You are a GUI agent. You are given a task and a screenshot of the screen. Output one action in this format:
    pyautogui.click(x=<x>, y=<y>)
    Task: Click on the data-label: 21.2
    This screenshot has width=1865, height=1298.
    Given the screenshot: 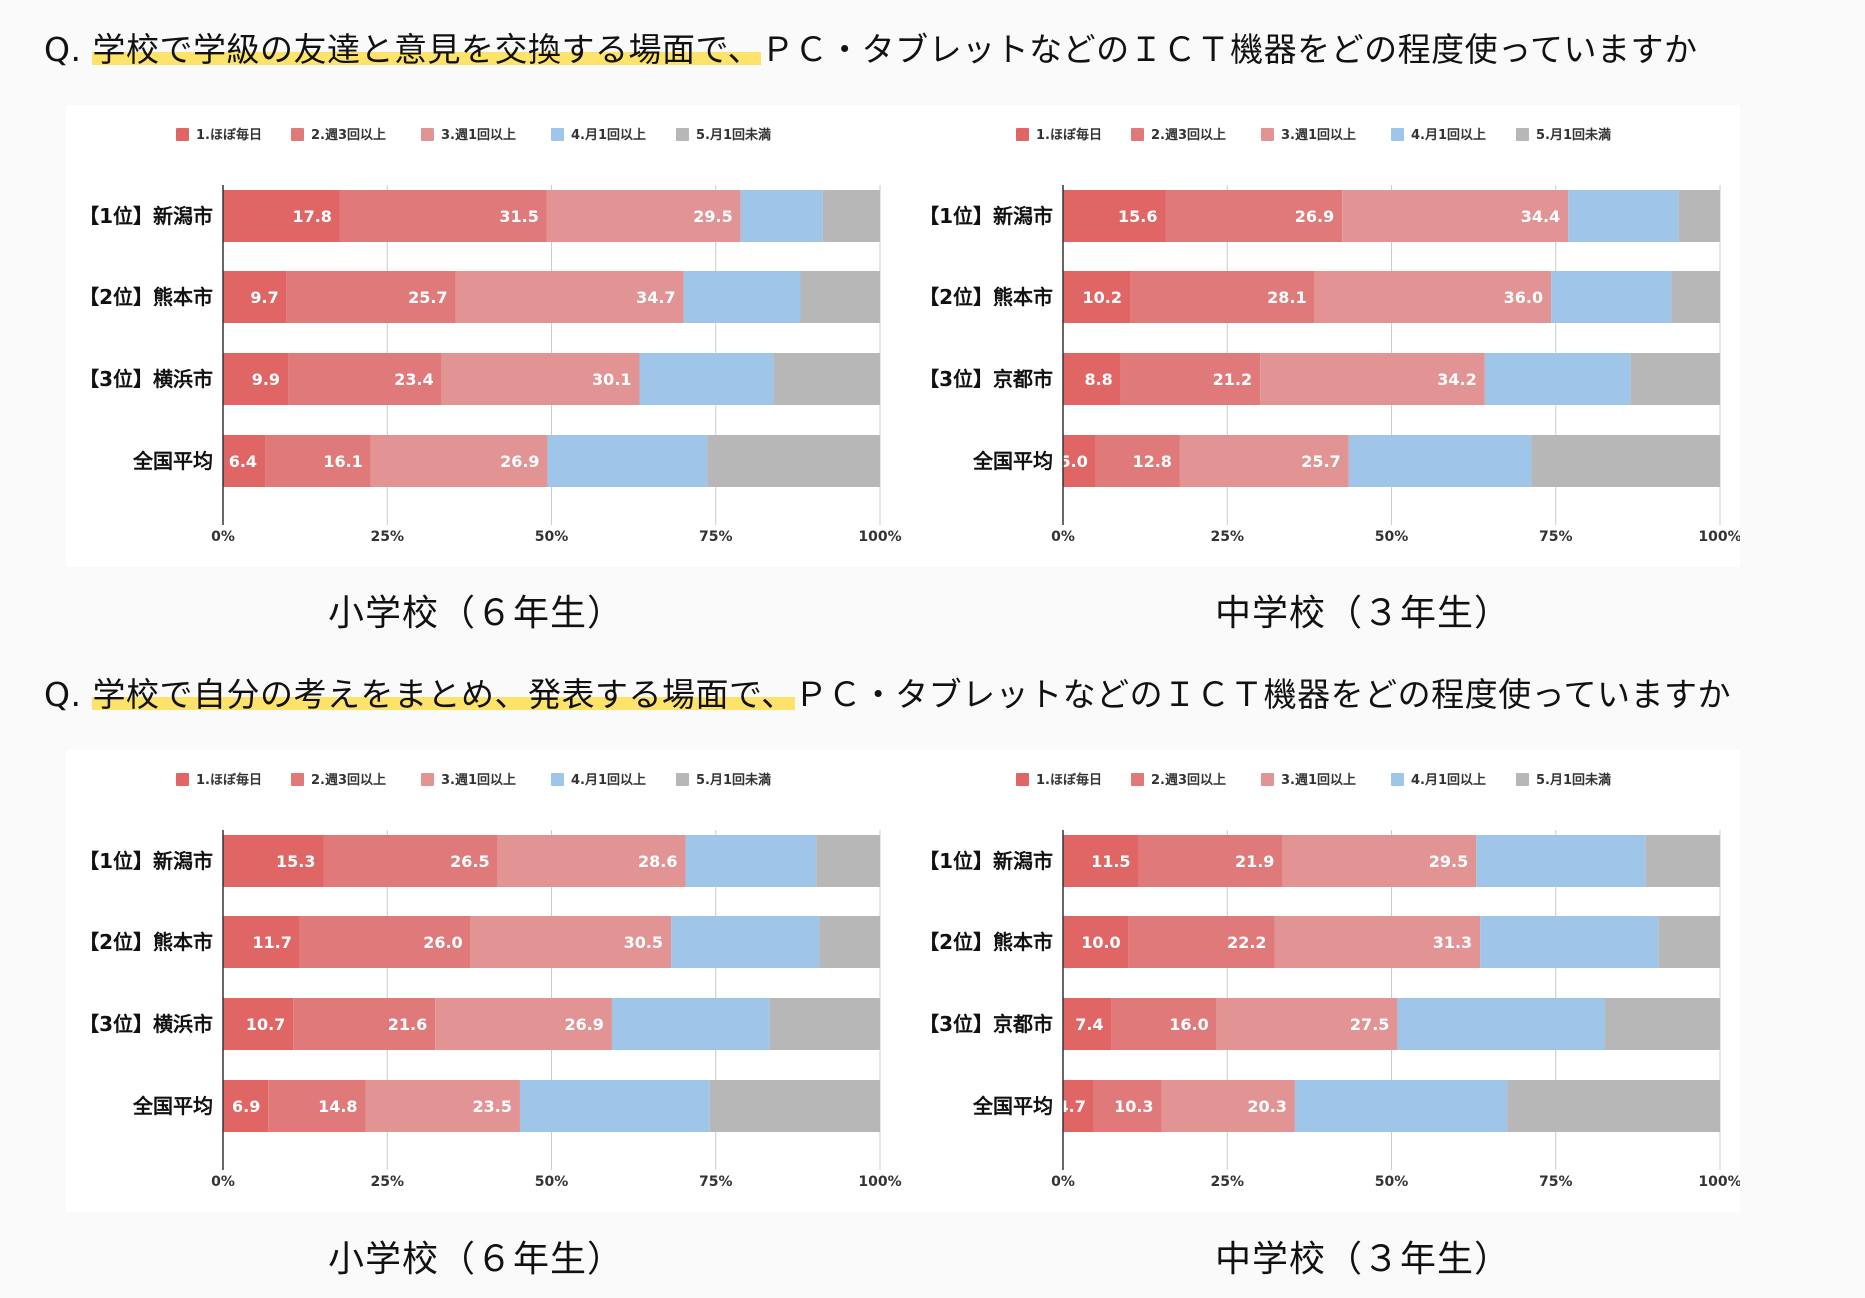 What is the action you would take?
    pyautogui.click(x=1232, y=379)
    